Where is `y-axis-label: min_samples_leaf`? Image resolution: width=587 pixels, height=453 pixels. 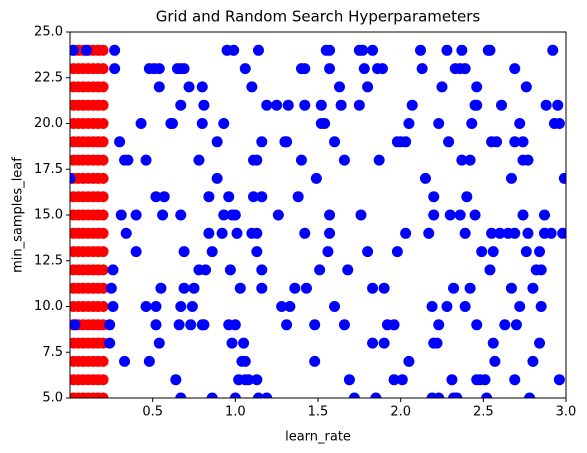
y-axis-label: min_samples_leaf is located at coordinates (18, 215).